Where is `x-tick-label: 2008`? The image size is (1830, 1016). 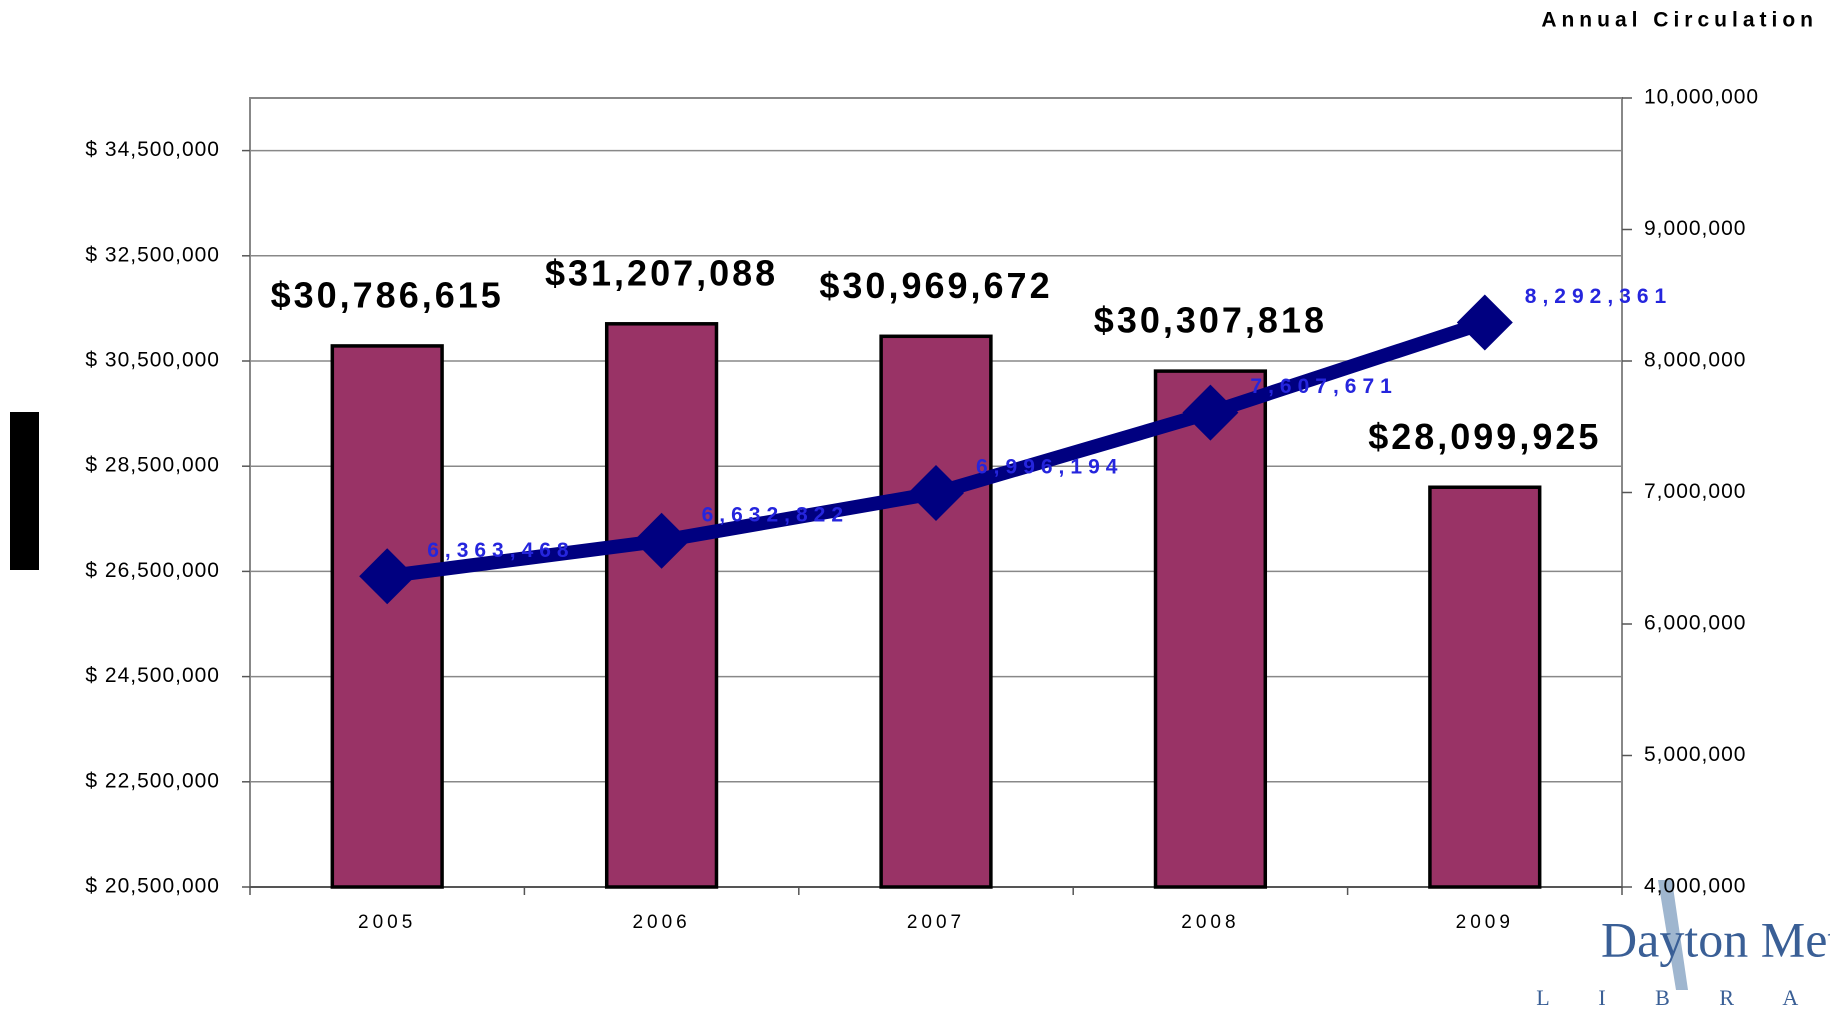 x-tick-label: 2008 is located at coordinates (1210, 922).